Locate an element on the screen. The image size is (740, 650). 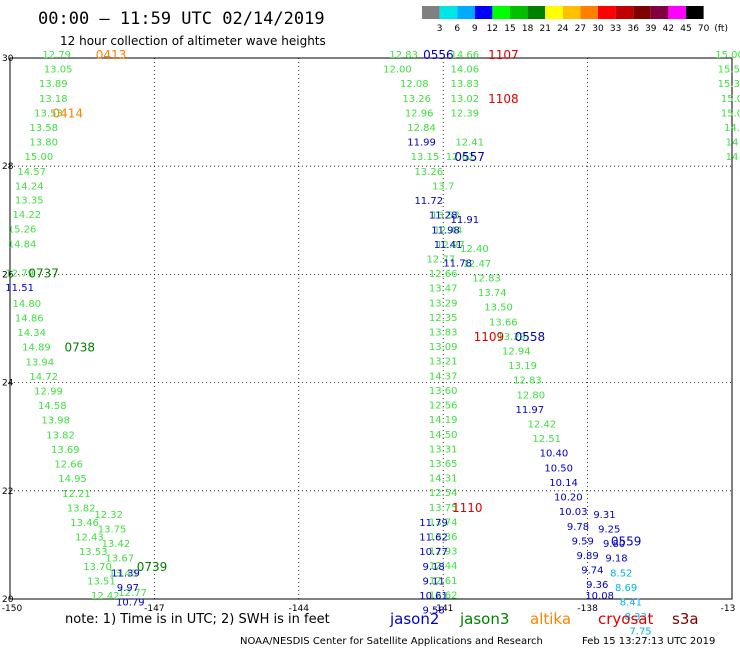
data-point-jason2: 10.20 is located at coordinates (568, 498).